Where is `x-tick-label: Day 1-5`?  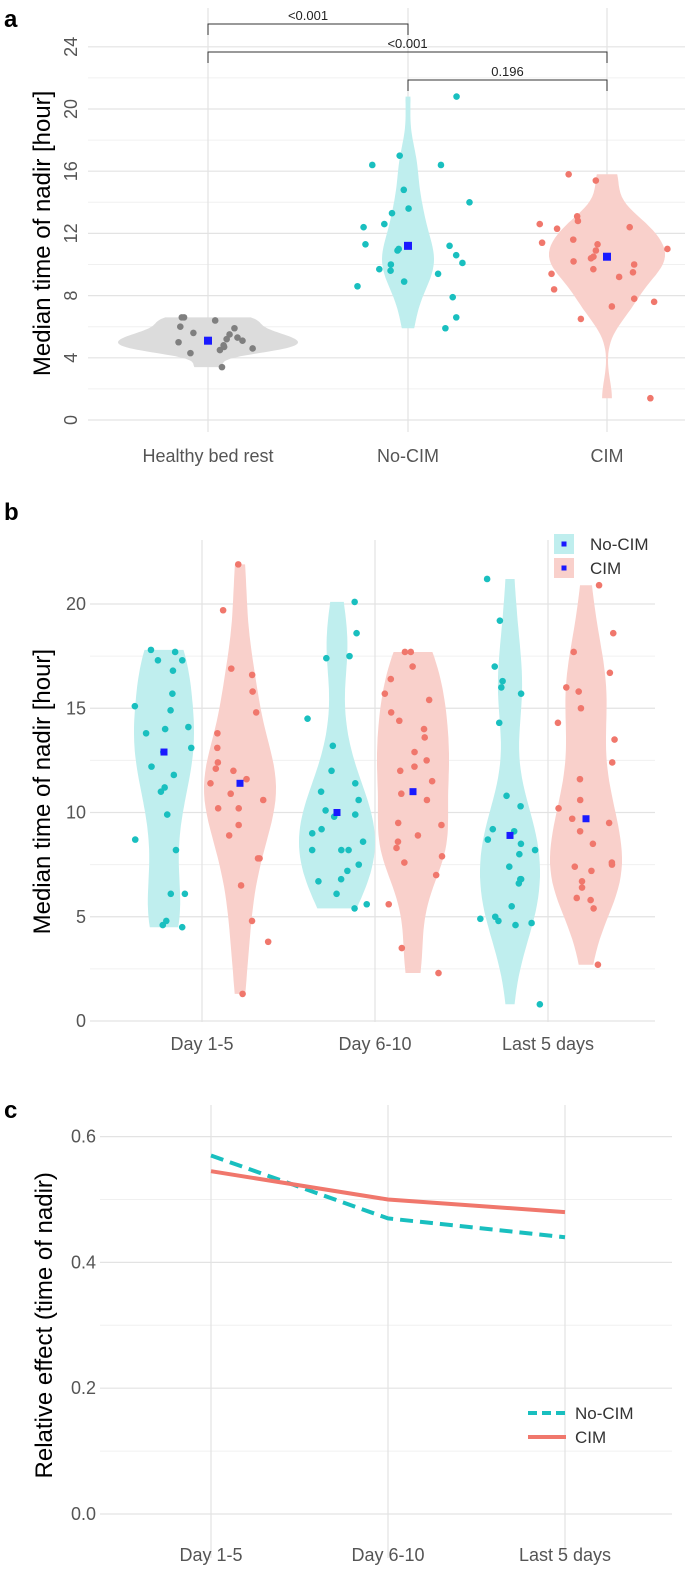 x-tick-label: Day 1-5 is located at coordinates (201, 1044).